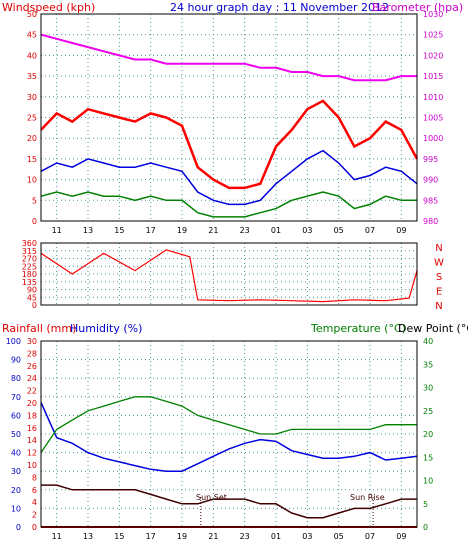  What do you see at coordinates (433, 328) in the screenshot?
I see `dewpoint-axis-label: Dew Point (°C)` at bounding box center [433, 328].